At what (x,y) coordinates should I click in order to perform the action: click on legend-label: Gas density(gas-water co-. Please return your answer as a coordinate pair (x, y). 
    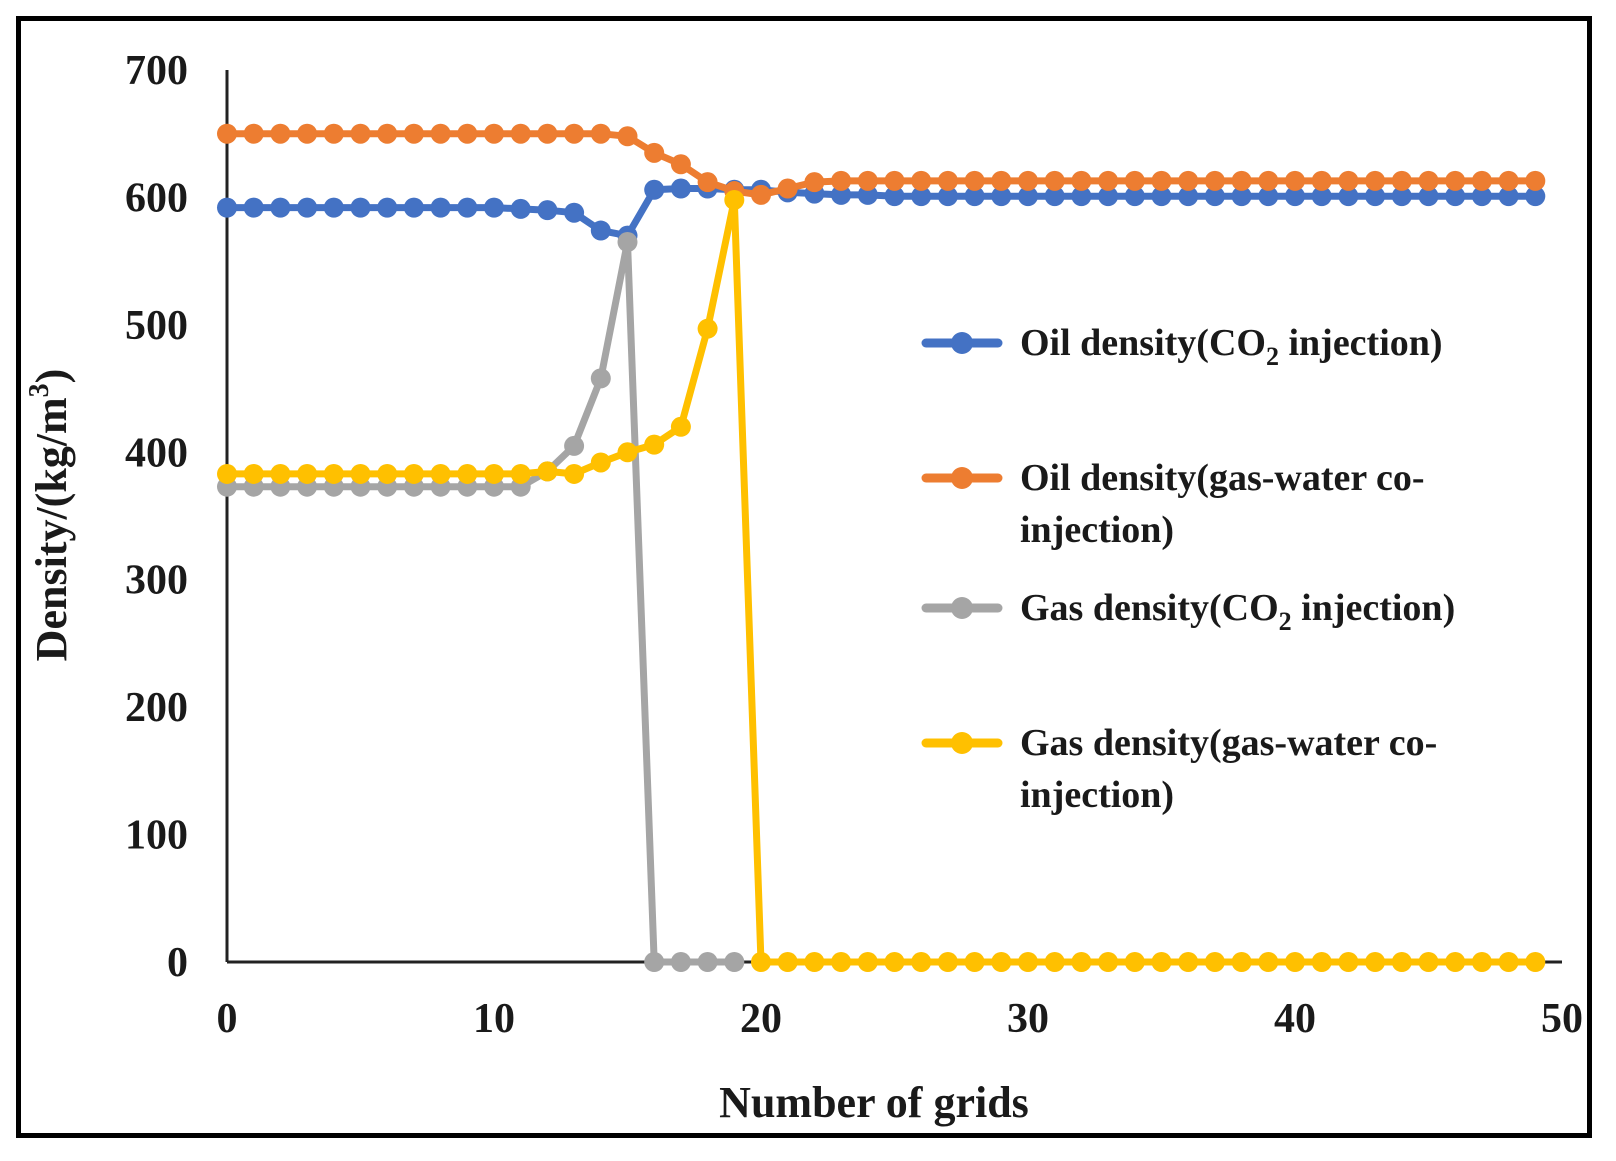
    Looking at the image, I should click on (1228, 743).